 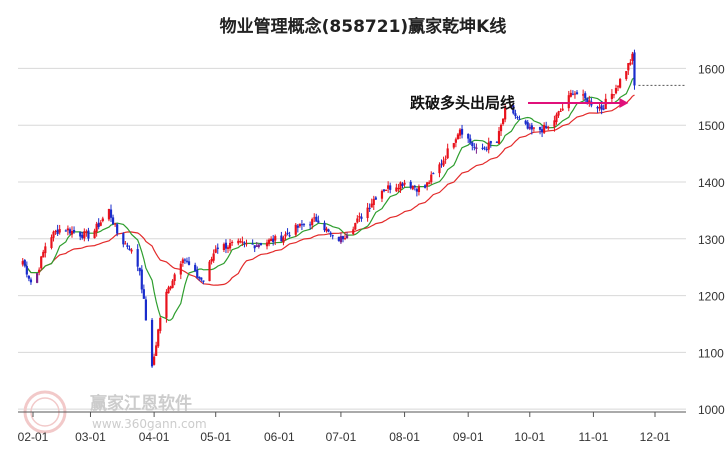 I want to click on watermark: 赢家江恩软件 www.360gann.com, so click(x=115, y=412).